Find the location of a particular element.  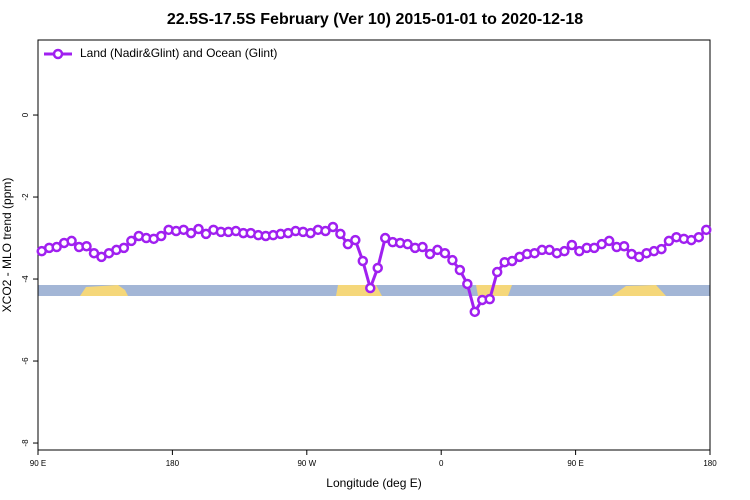

y-tick-label: -2 is located at coordinates (25, 197).